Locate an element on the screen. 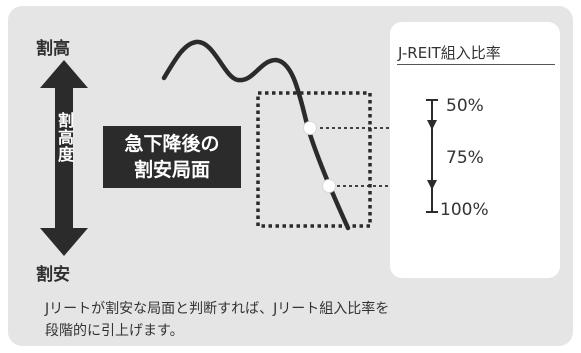 The width and height of the screenshot is (581, 353). sharp-drop-callout: 急下降後の 割安局面 is located at coordinates (172, 157).